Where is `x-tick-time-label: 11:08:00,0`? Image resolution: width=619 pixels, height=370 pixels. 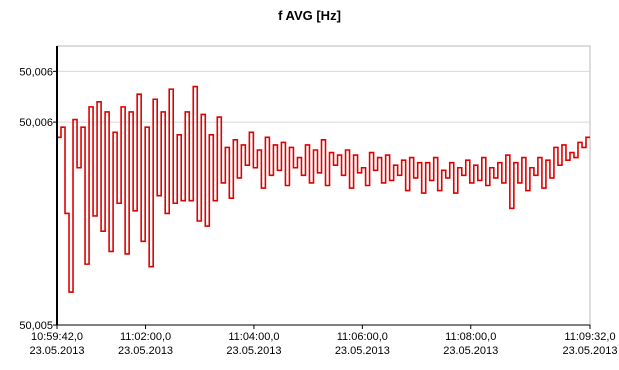 x-tick-time-label: 11:08:00,0 is located at coordinates (470, 337).